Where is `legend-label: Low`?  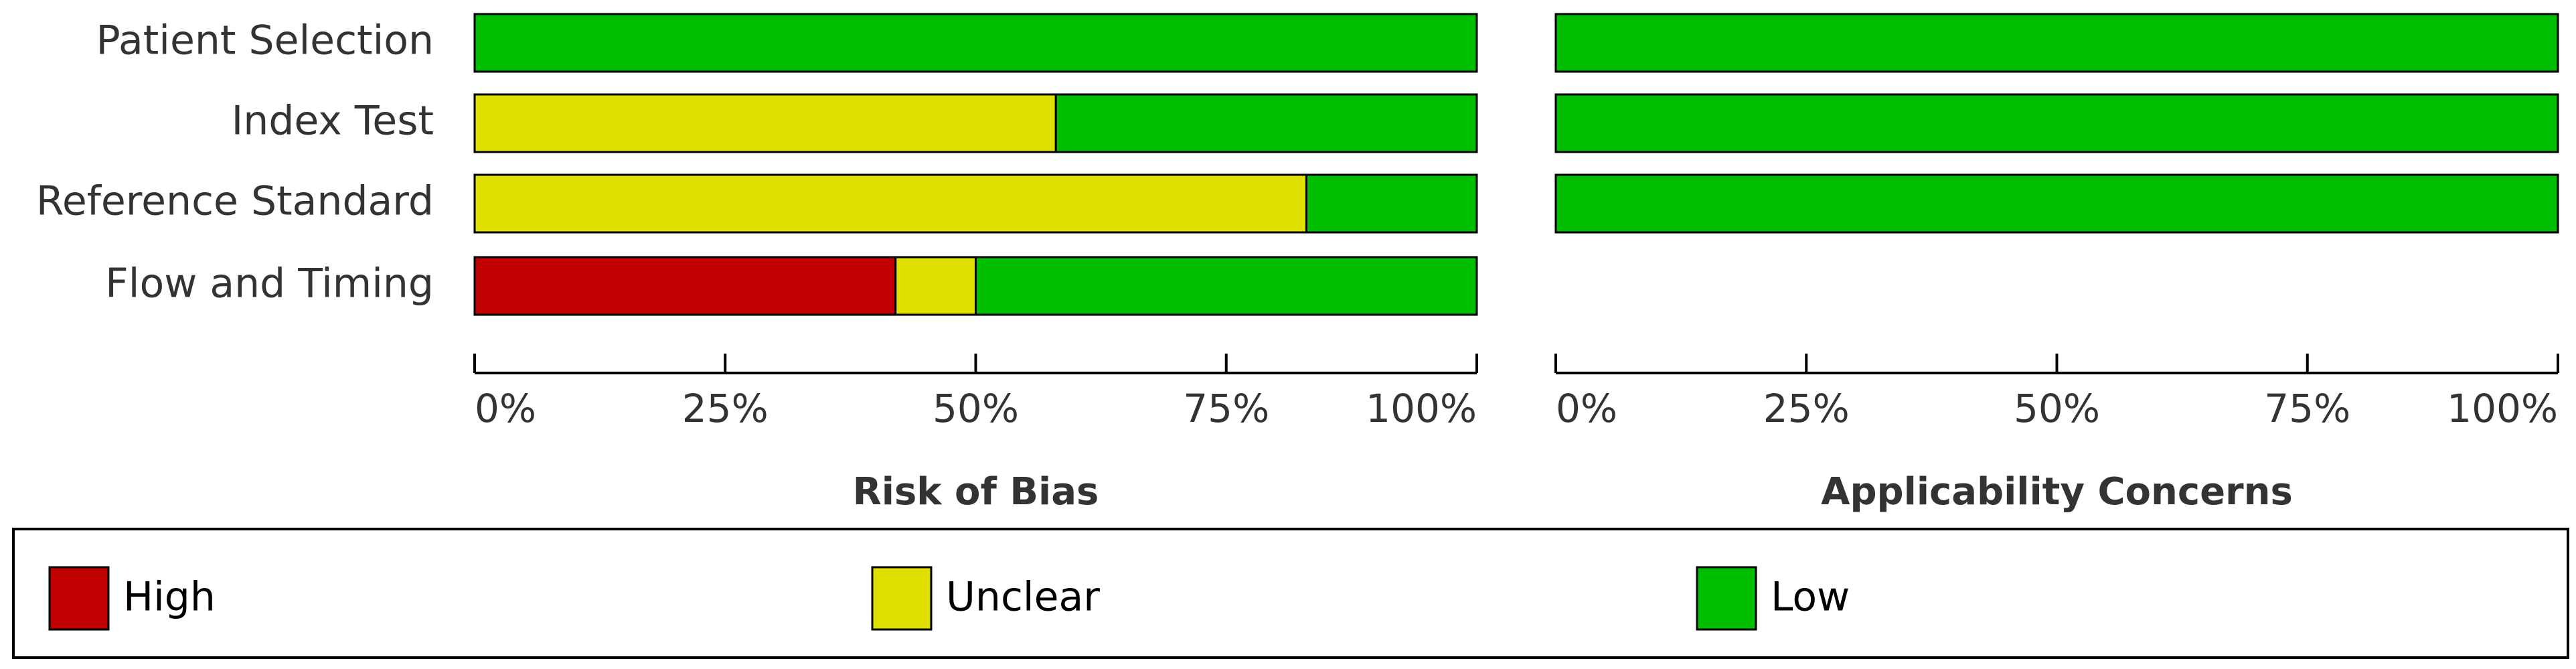 legend-label: Low is located at coordinates (1811, 597).